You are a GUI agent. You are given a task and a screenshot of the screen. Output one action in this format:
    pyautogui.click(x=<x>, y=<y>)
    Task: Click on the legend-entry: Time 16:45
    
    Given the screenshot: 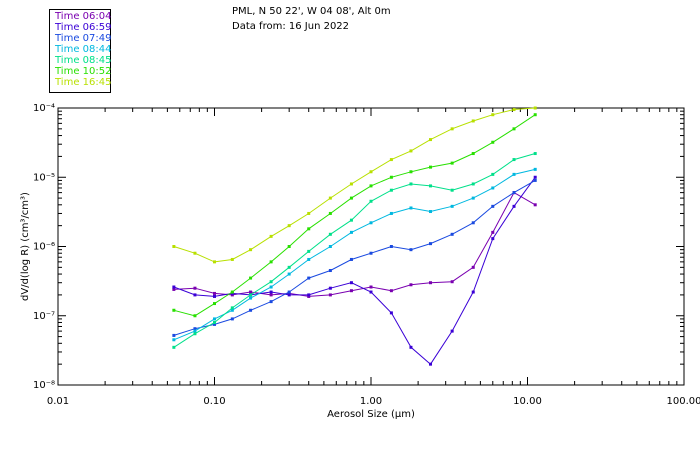 What is the action you would take?
    pyautogui.click(x=83, y=82)
    